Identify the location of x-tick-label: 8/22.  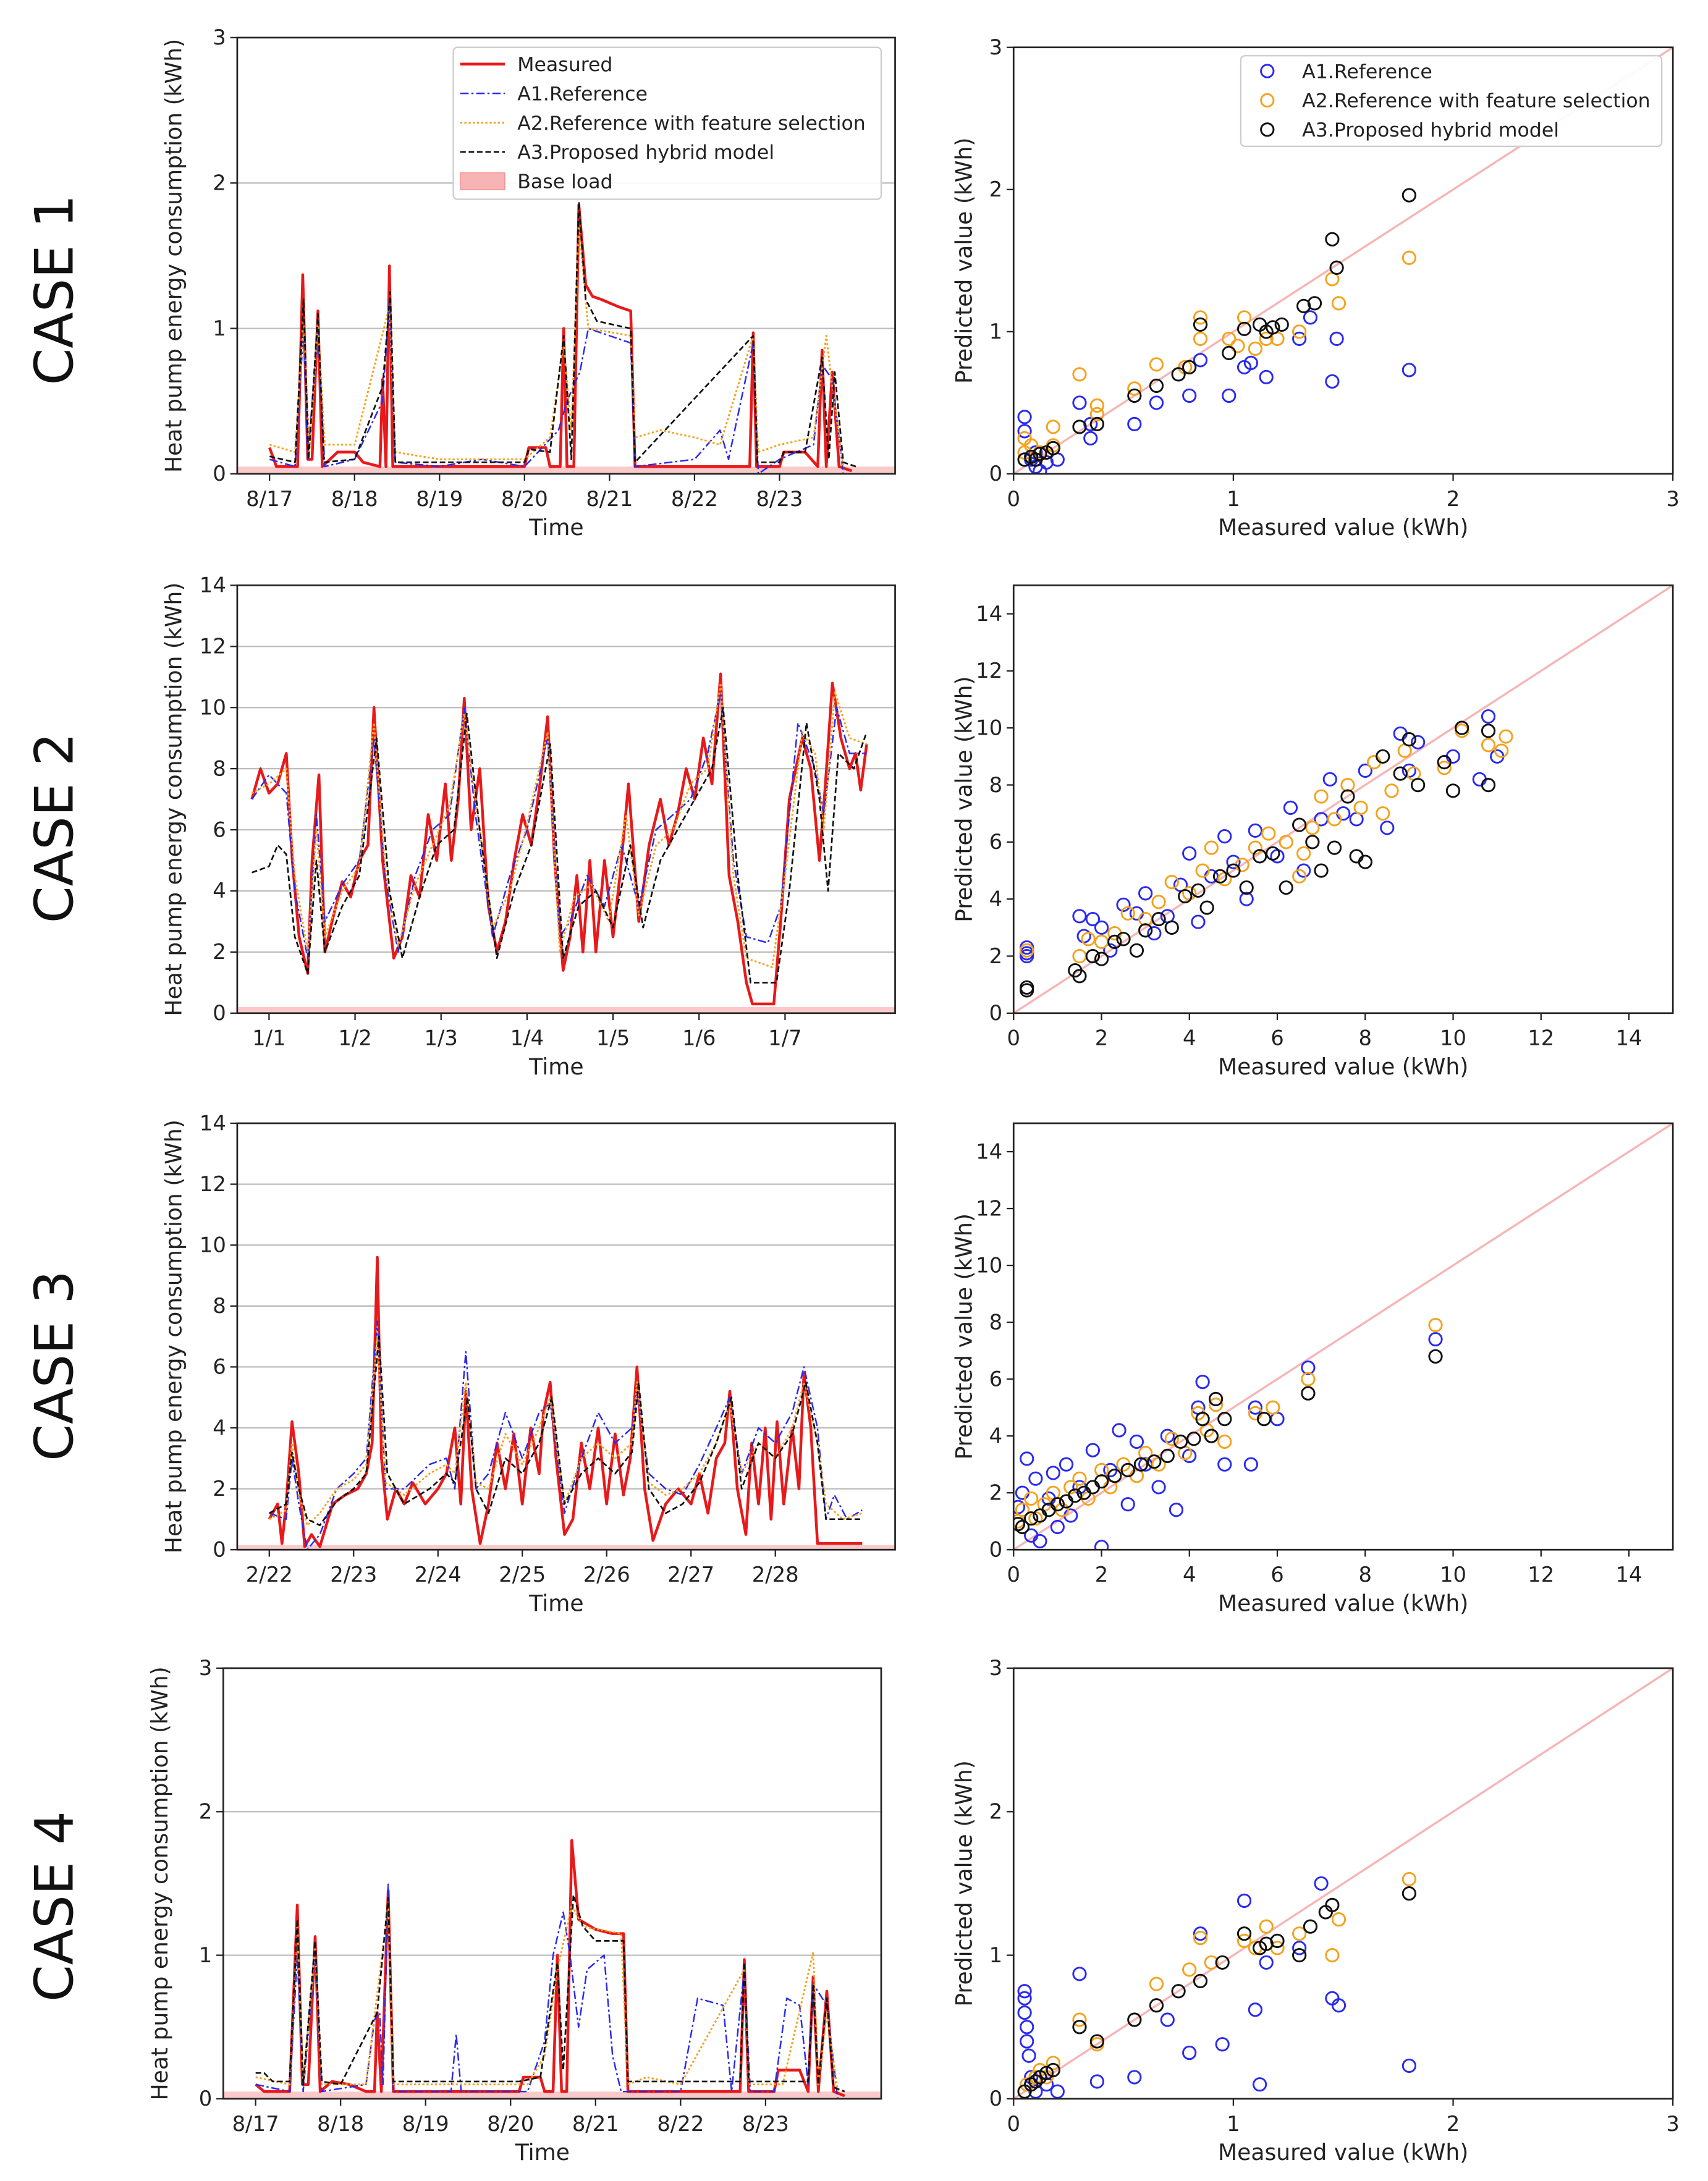
(680, 2124).